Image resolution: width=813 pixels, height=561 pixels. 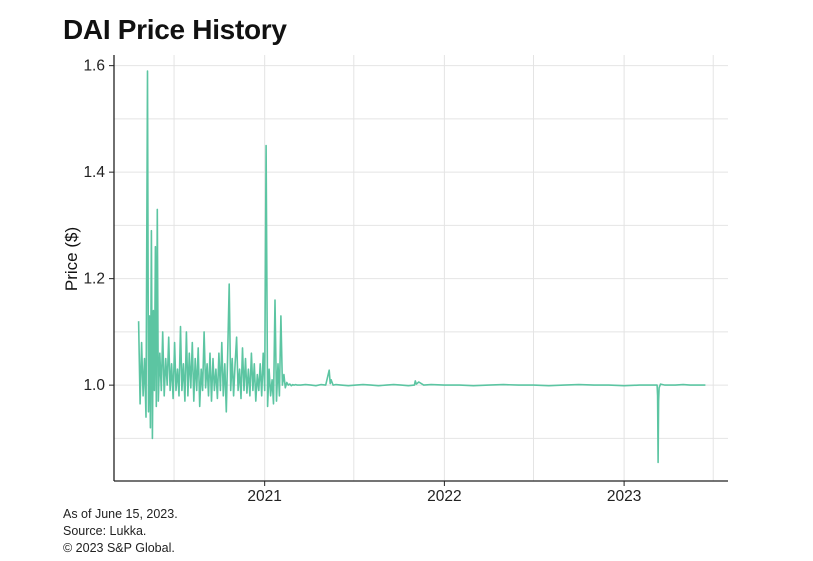 I want to click on x-tick-label: 2023, so click(x=624, y=496).